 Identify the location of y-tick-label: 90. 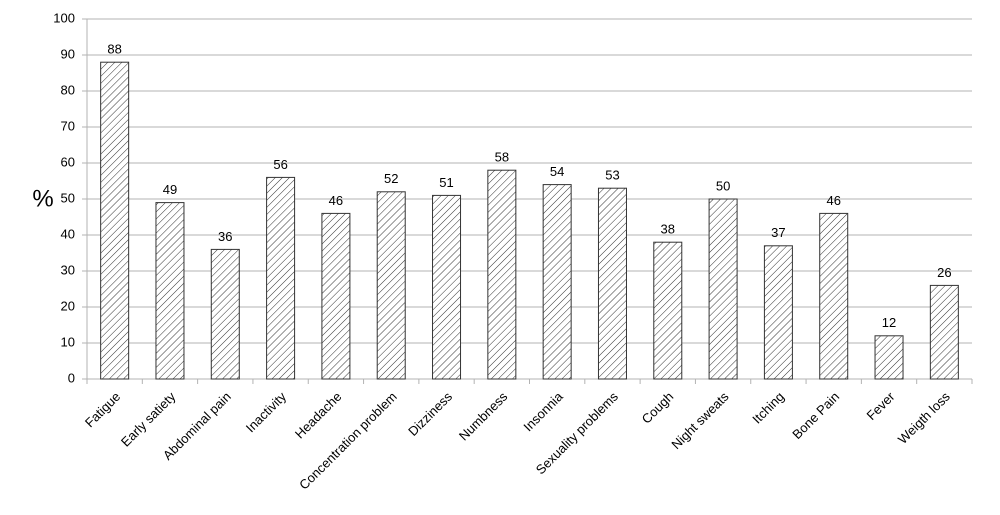
(68, 53).